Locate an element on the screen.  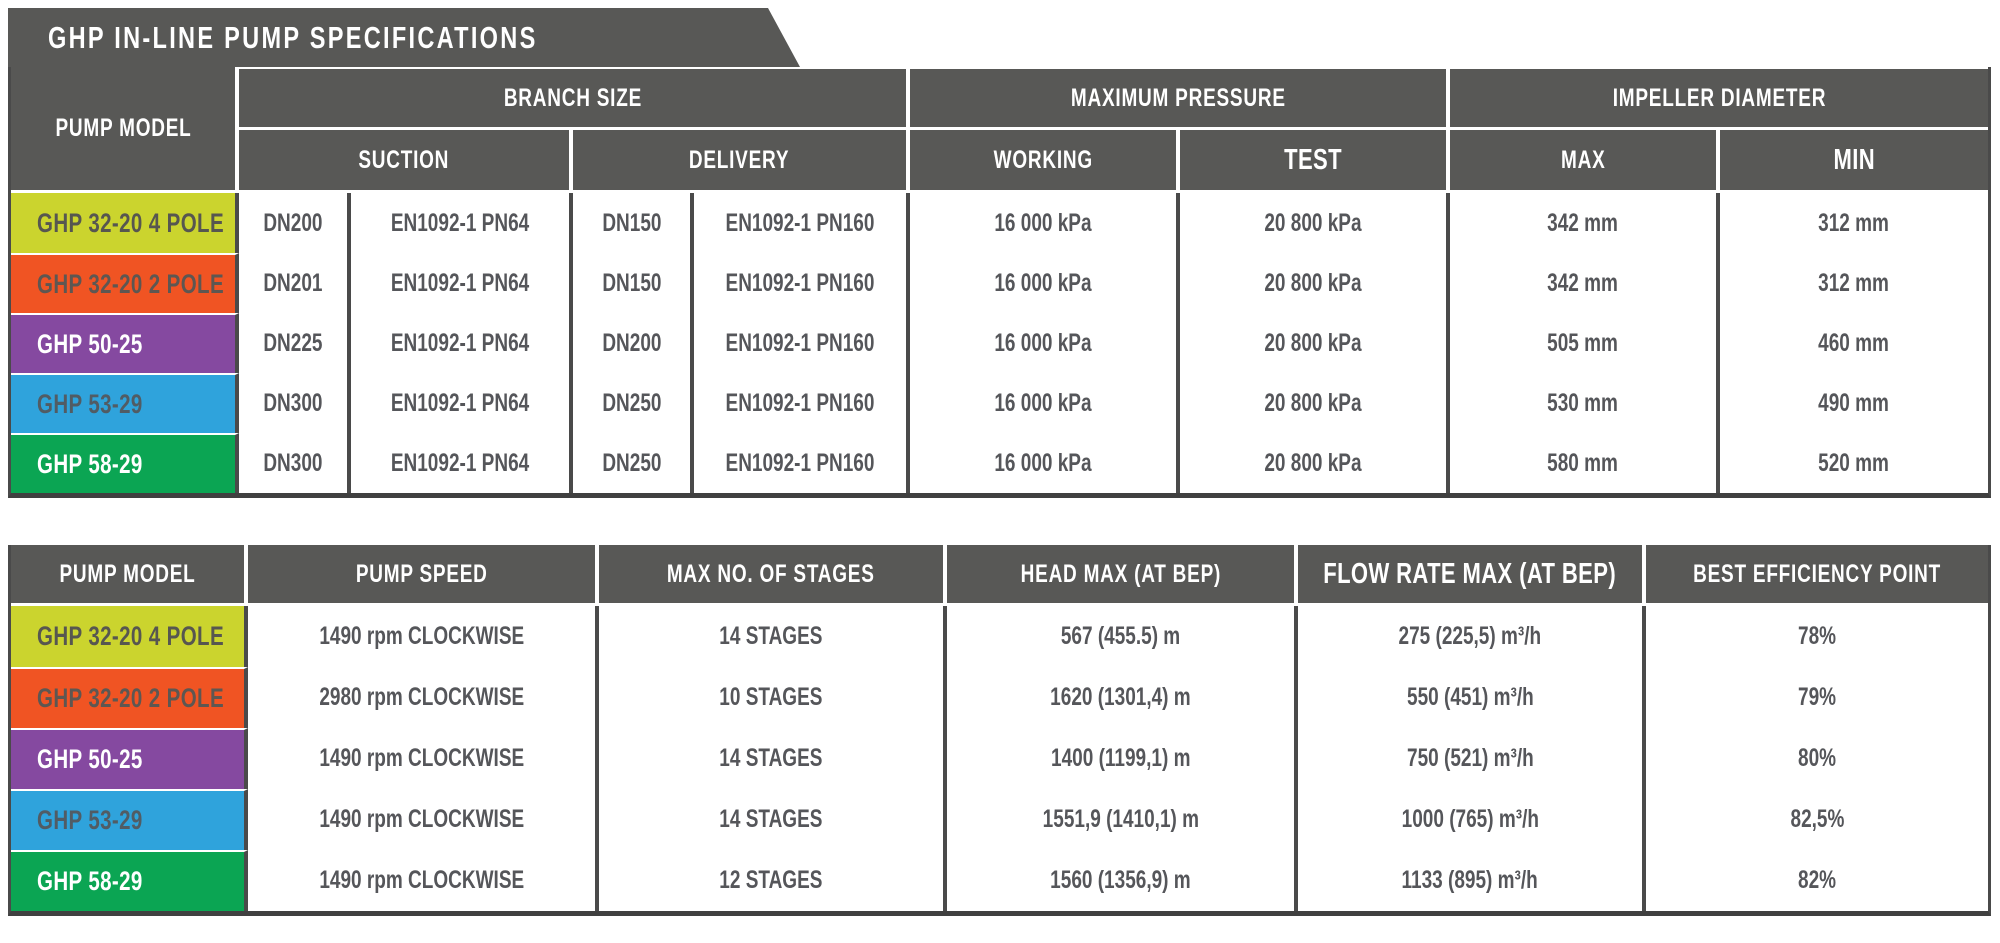
cell-pump-speed: 2980 rpm CLOCKWISE is located at coordinates (423, 697).